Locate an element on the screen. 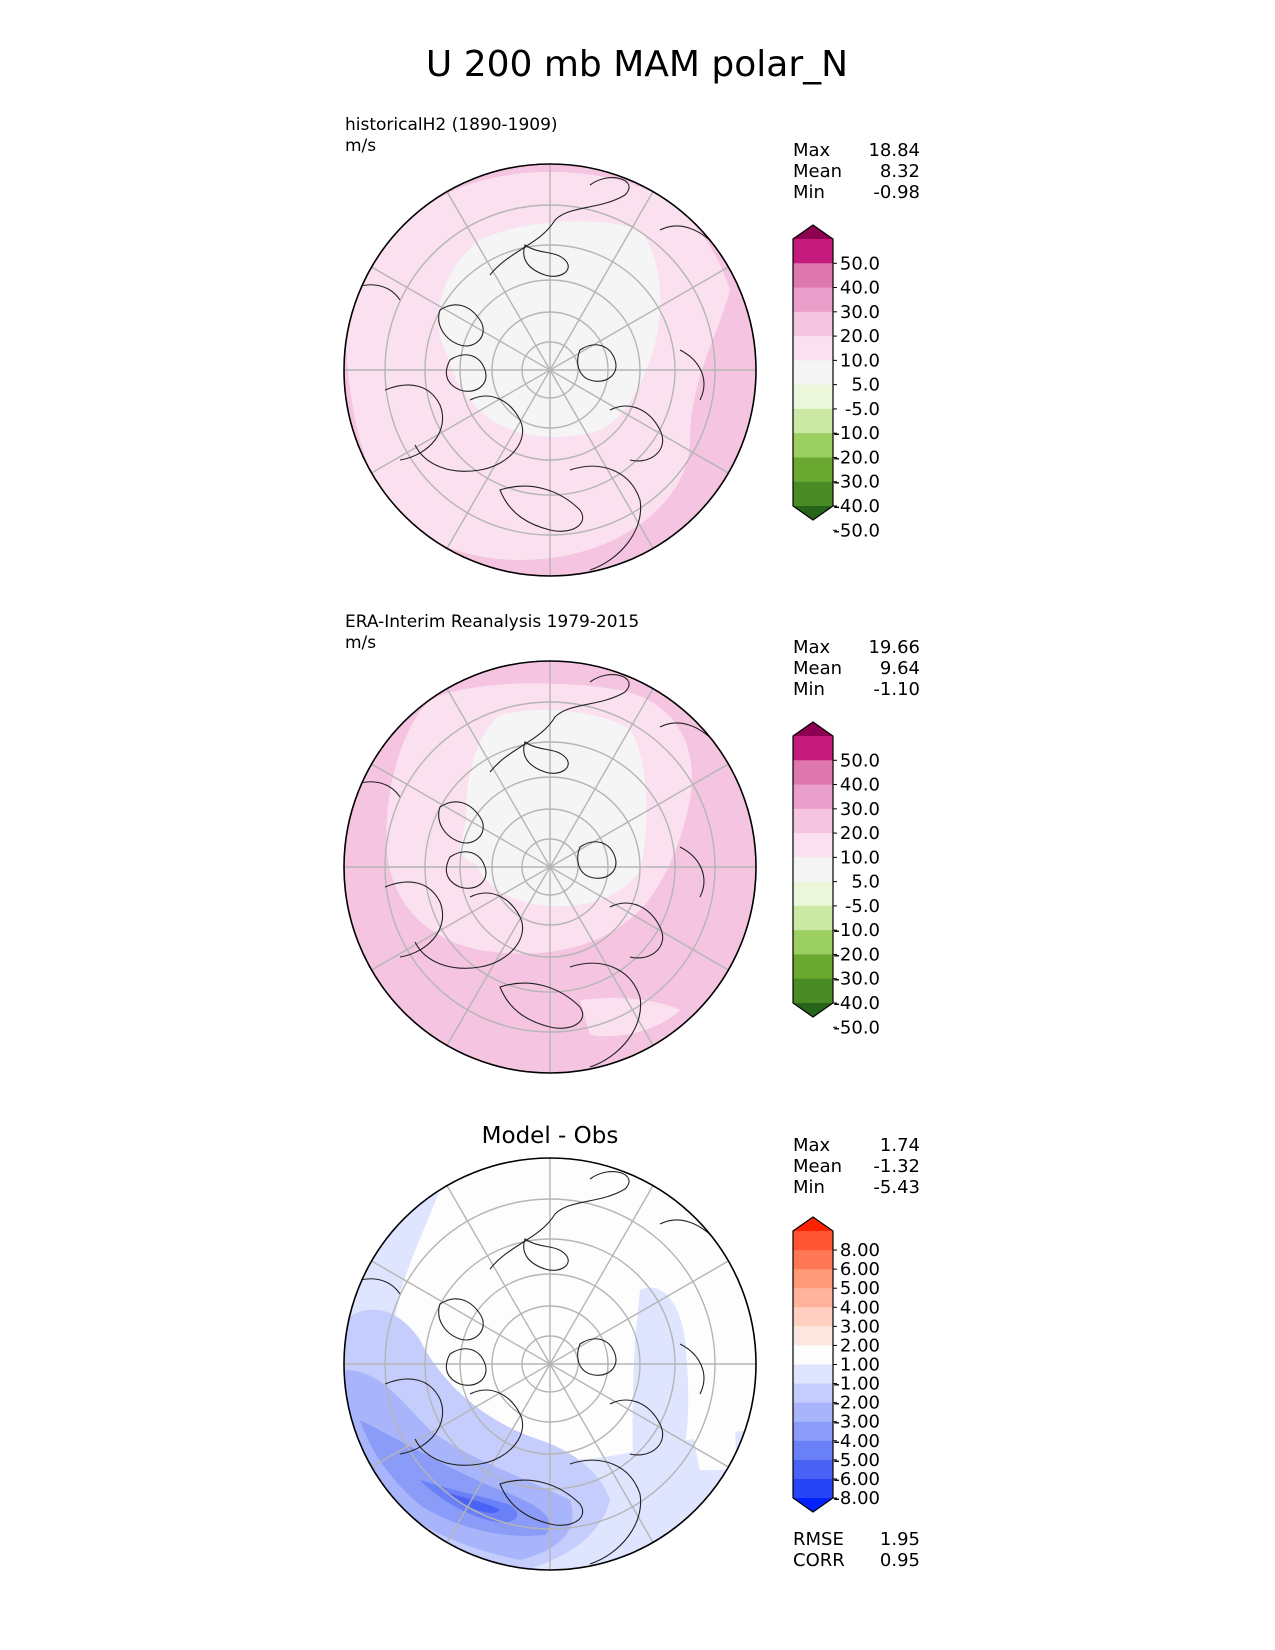 This screenshot has height=1650, width=1275. obs-colorbar-tick-label: 40.0 is located at coordinates (860, 785).